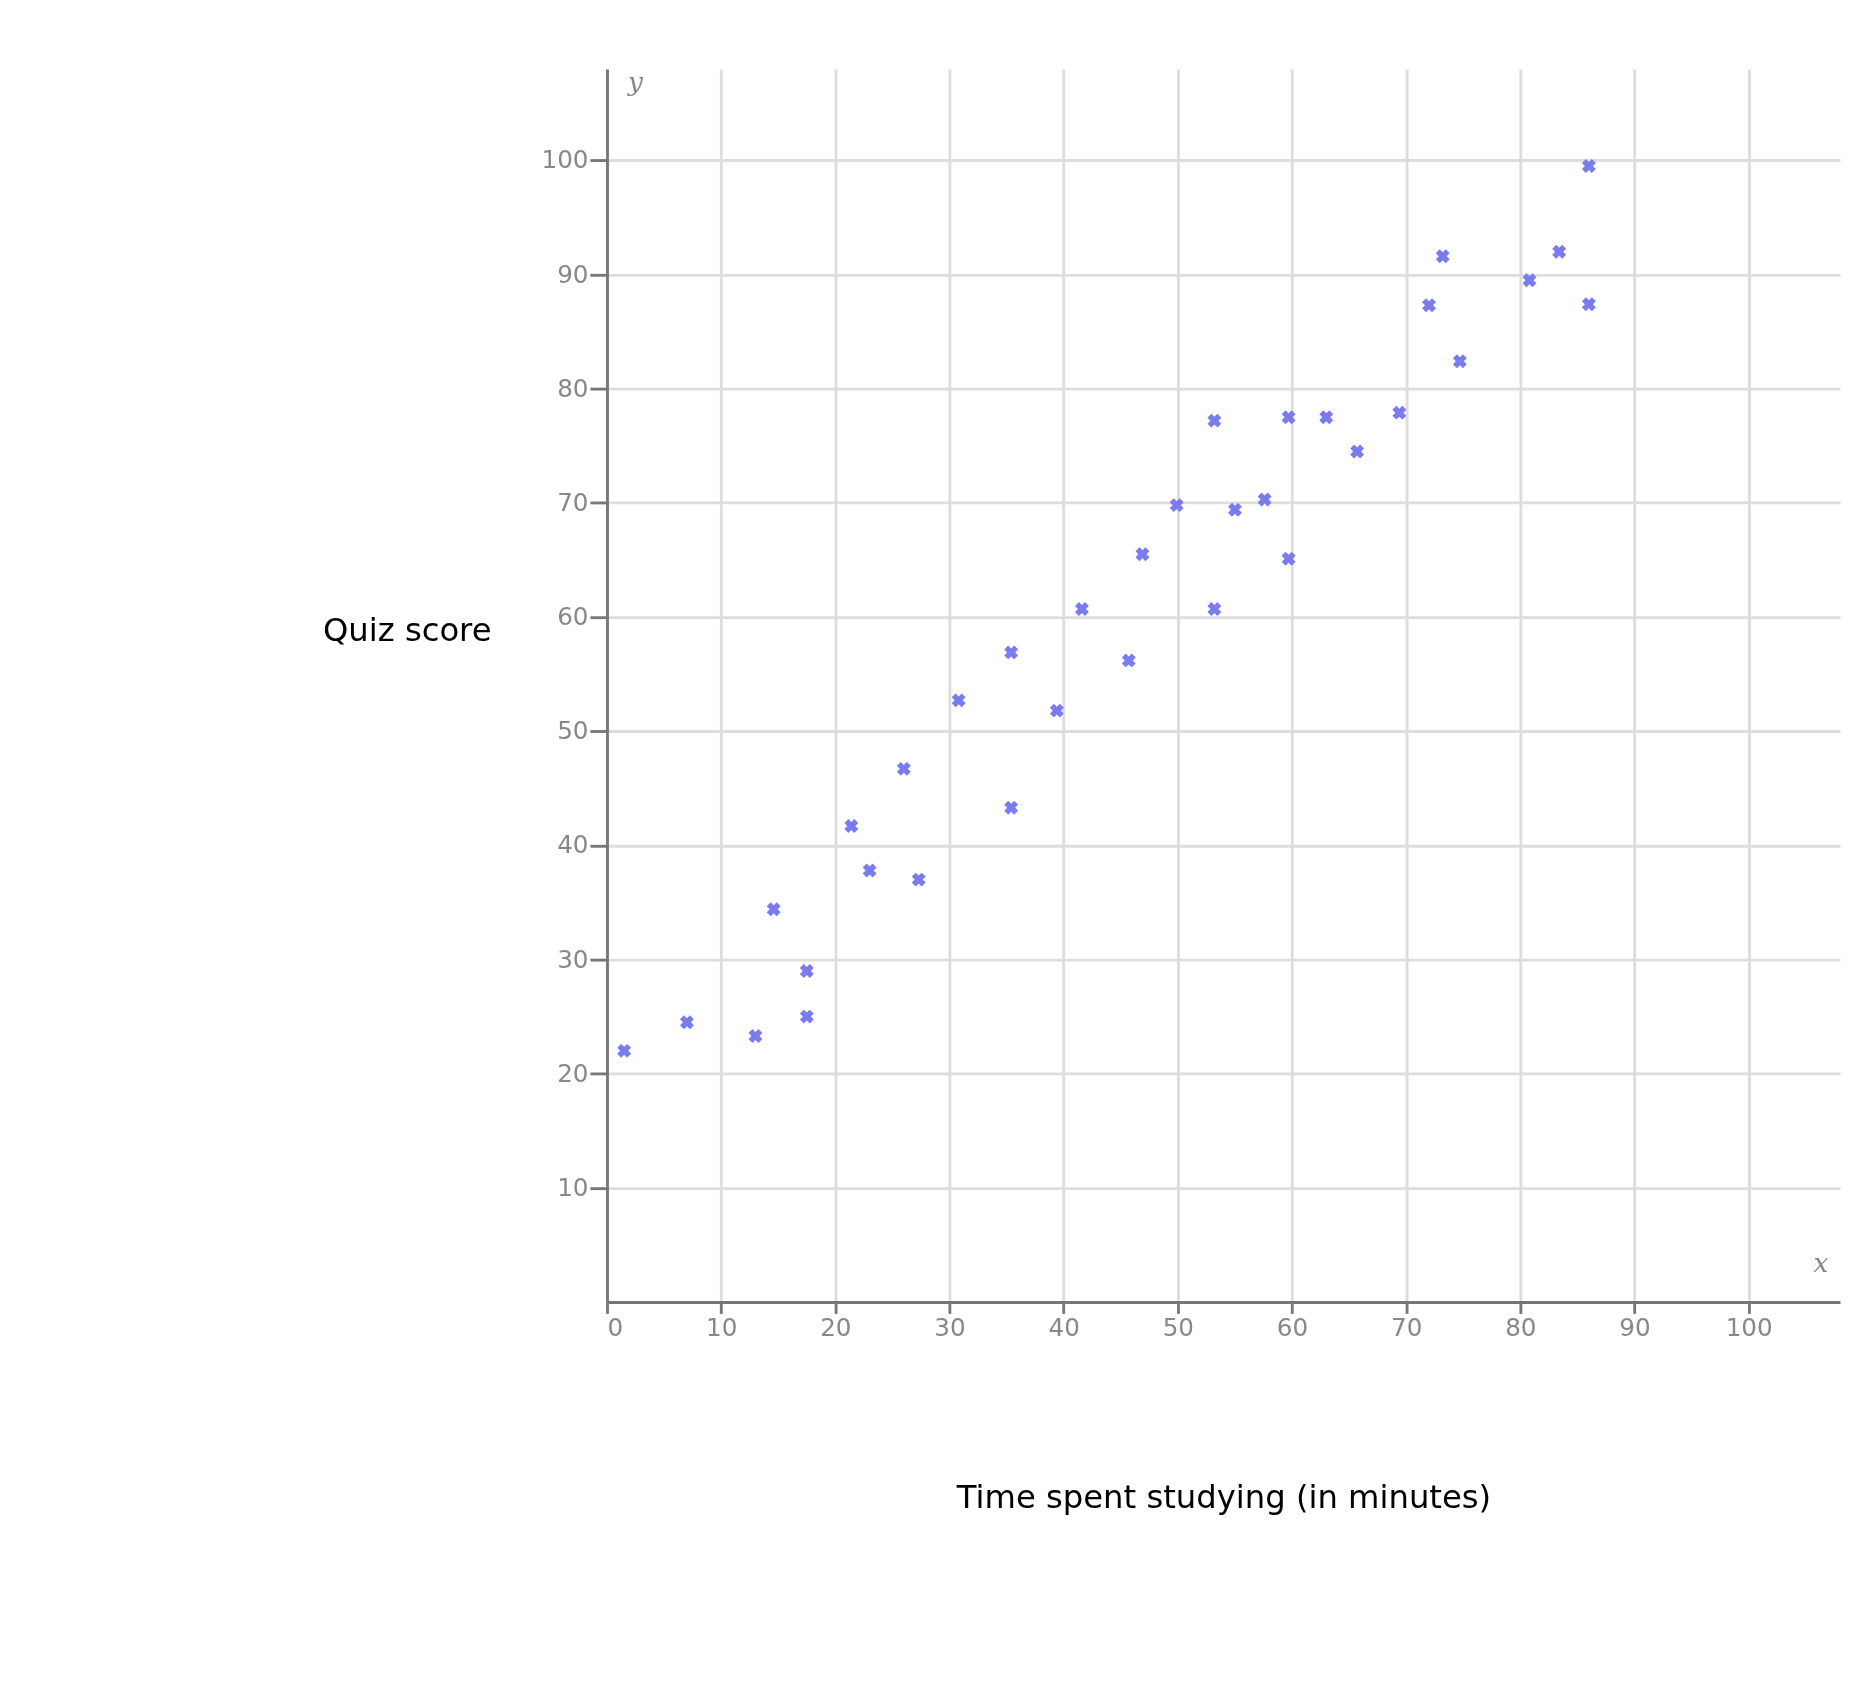 This screenshot has height=1690, width=1859. What do you see at coordinates (1521, 1327) in the screenshot?
I see `x-tick-label: 80` at bounding box center [1521, 1327].